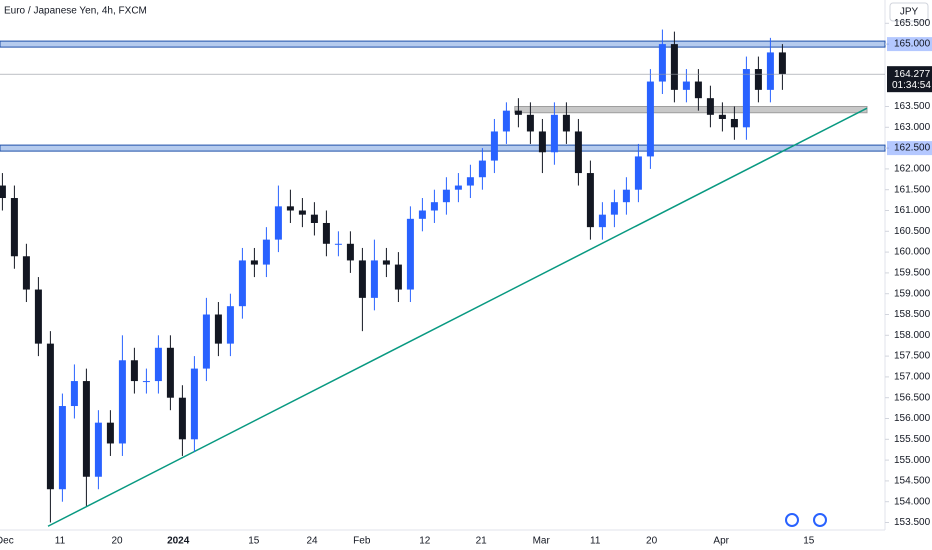 The width and height of the screenshot is (932, 550). Describe the element at coordinates (912, 335) in the screenshot. I see `y-tick-label: 158.000` at that location.